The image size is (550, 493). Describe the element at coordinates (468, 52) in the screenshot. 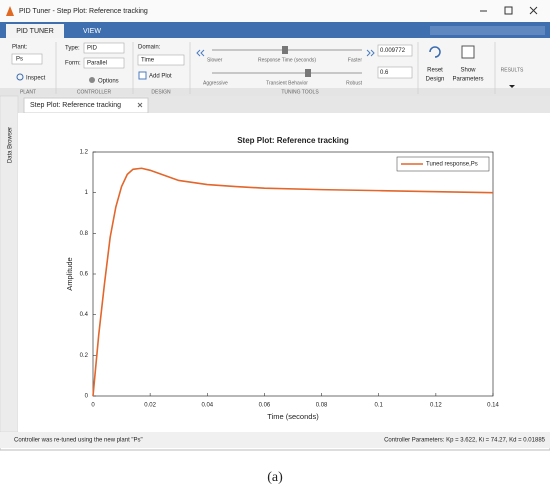

I see `show-icon` at that location.